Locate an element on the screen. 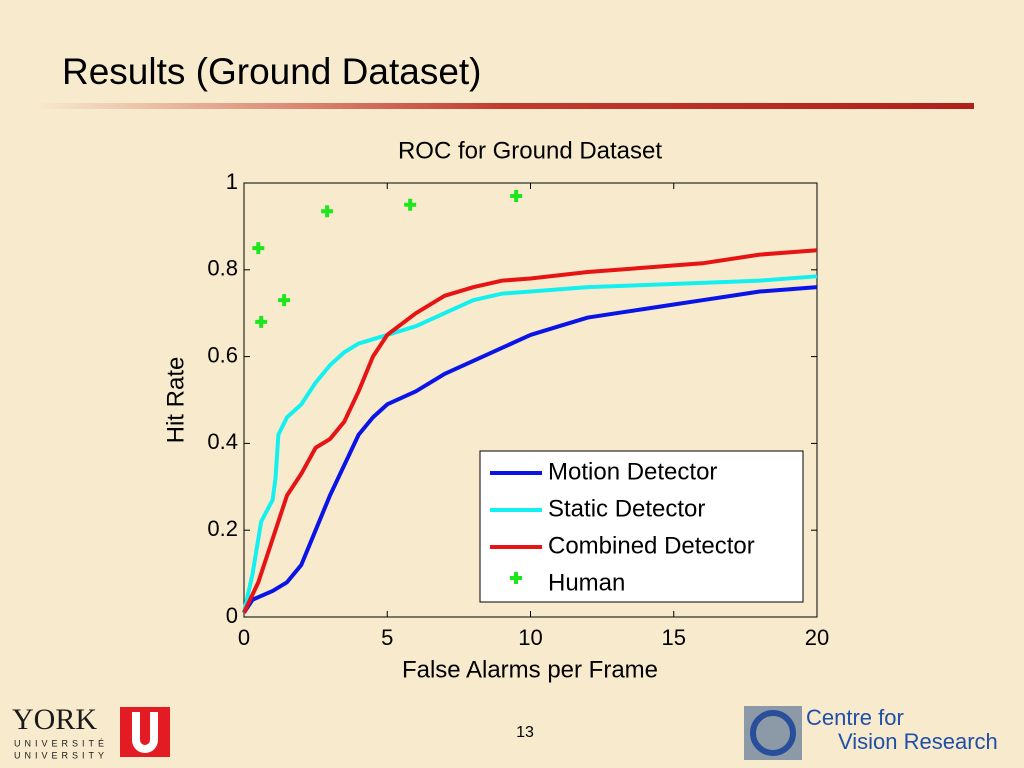 The width and height of the screenshot is (1024, 768). y-tick-label: 0.6 is located at coordinates (222, 354).